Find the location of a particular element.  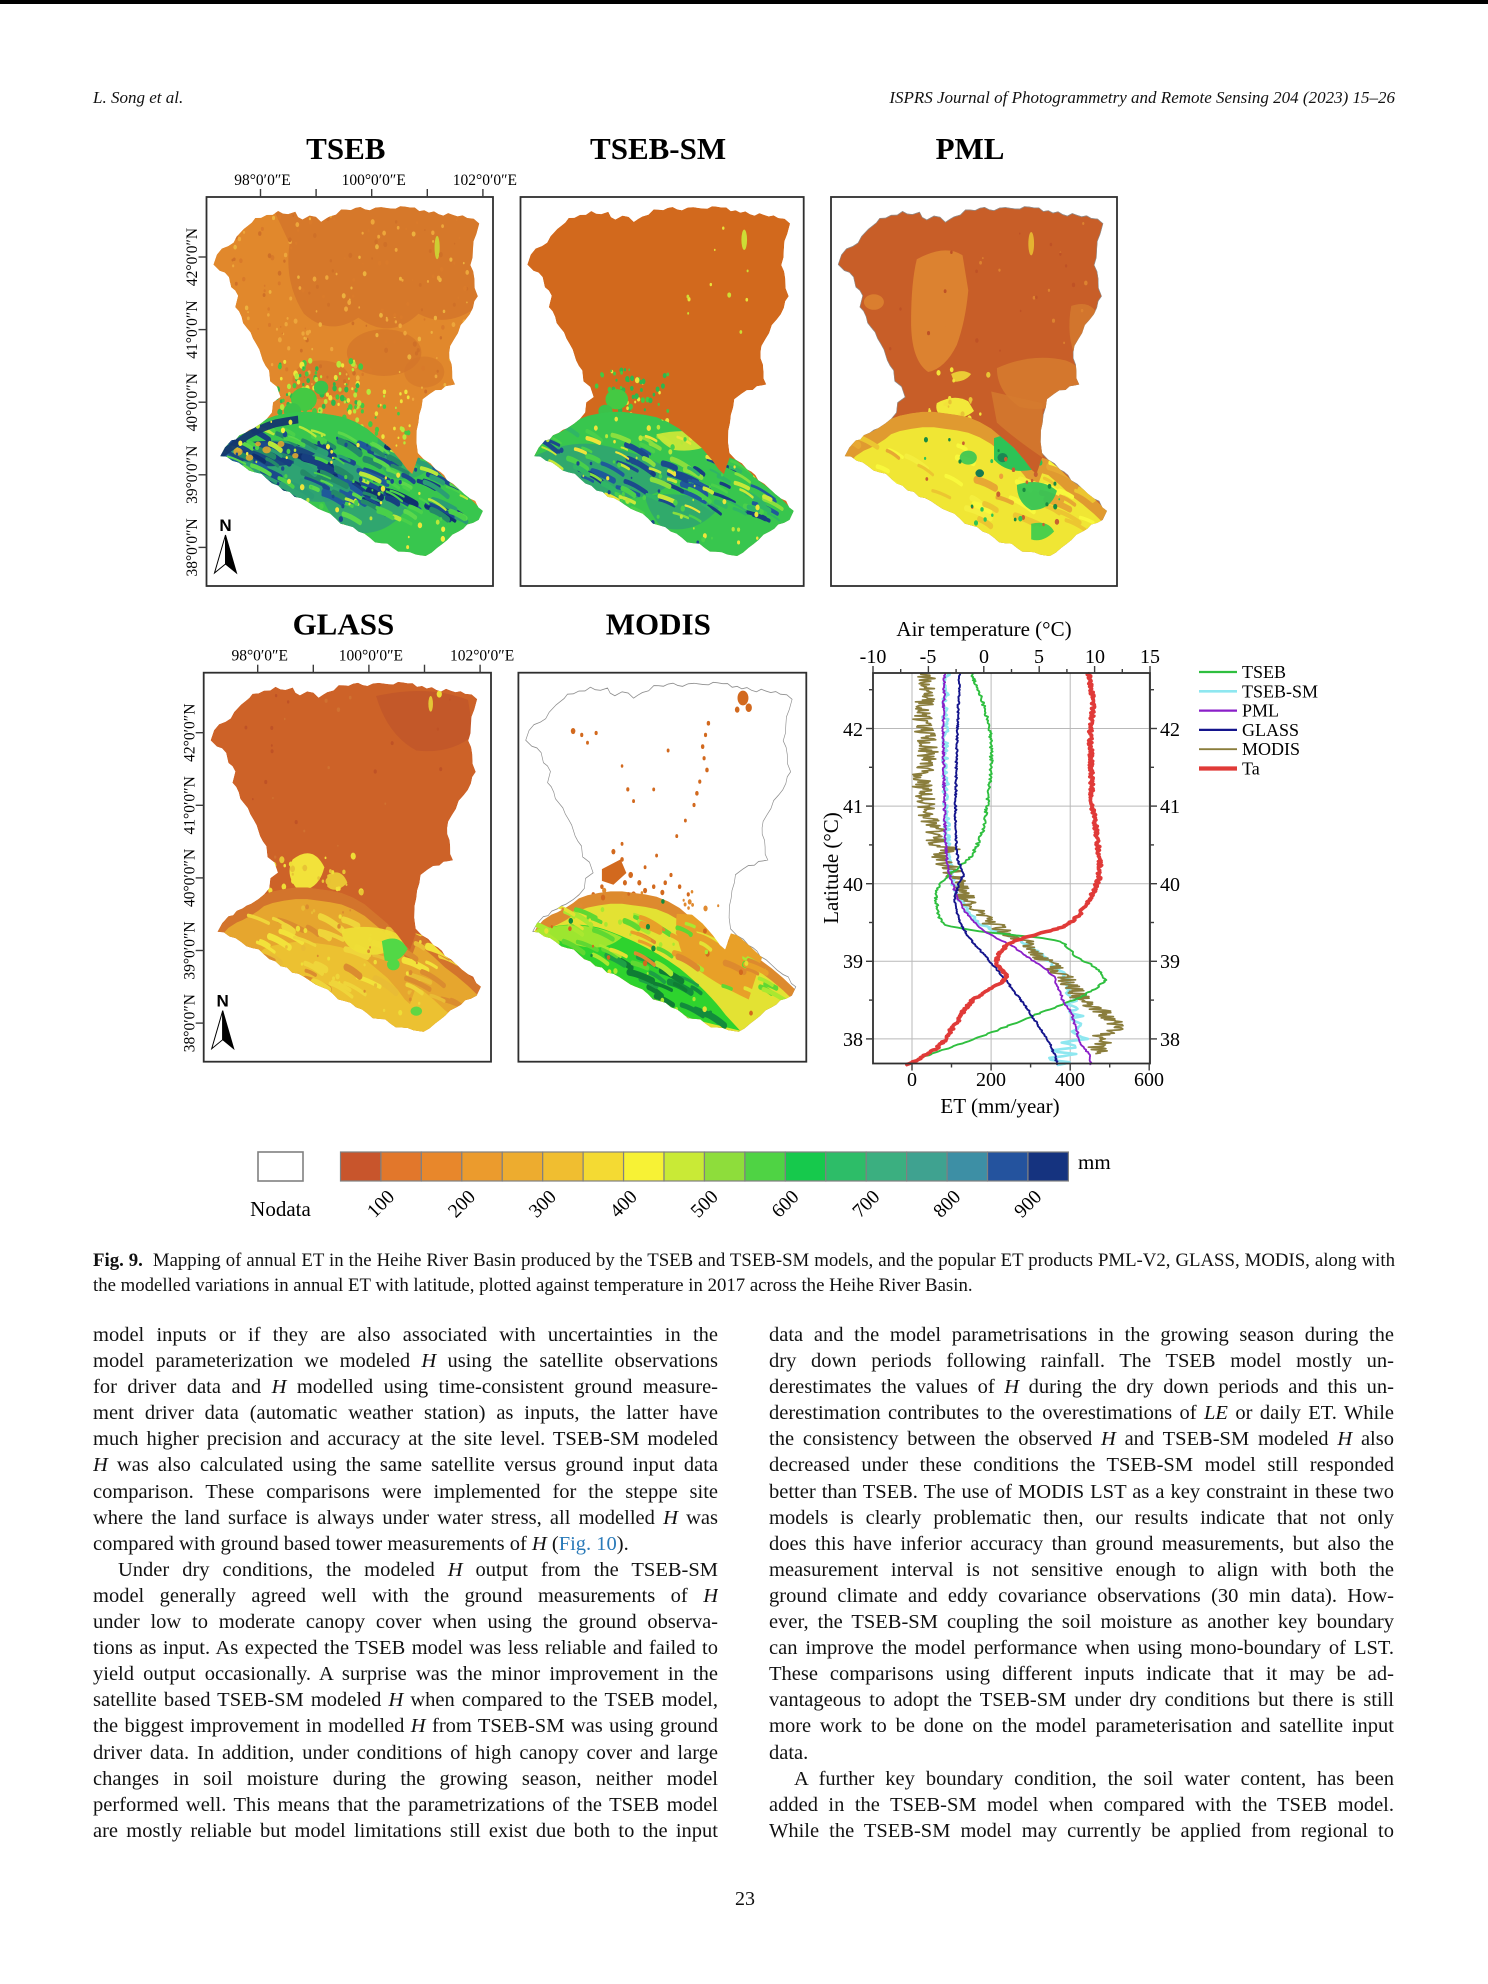

svg-text: Latitude (°C) is located at coordinates (831, 868).